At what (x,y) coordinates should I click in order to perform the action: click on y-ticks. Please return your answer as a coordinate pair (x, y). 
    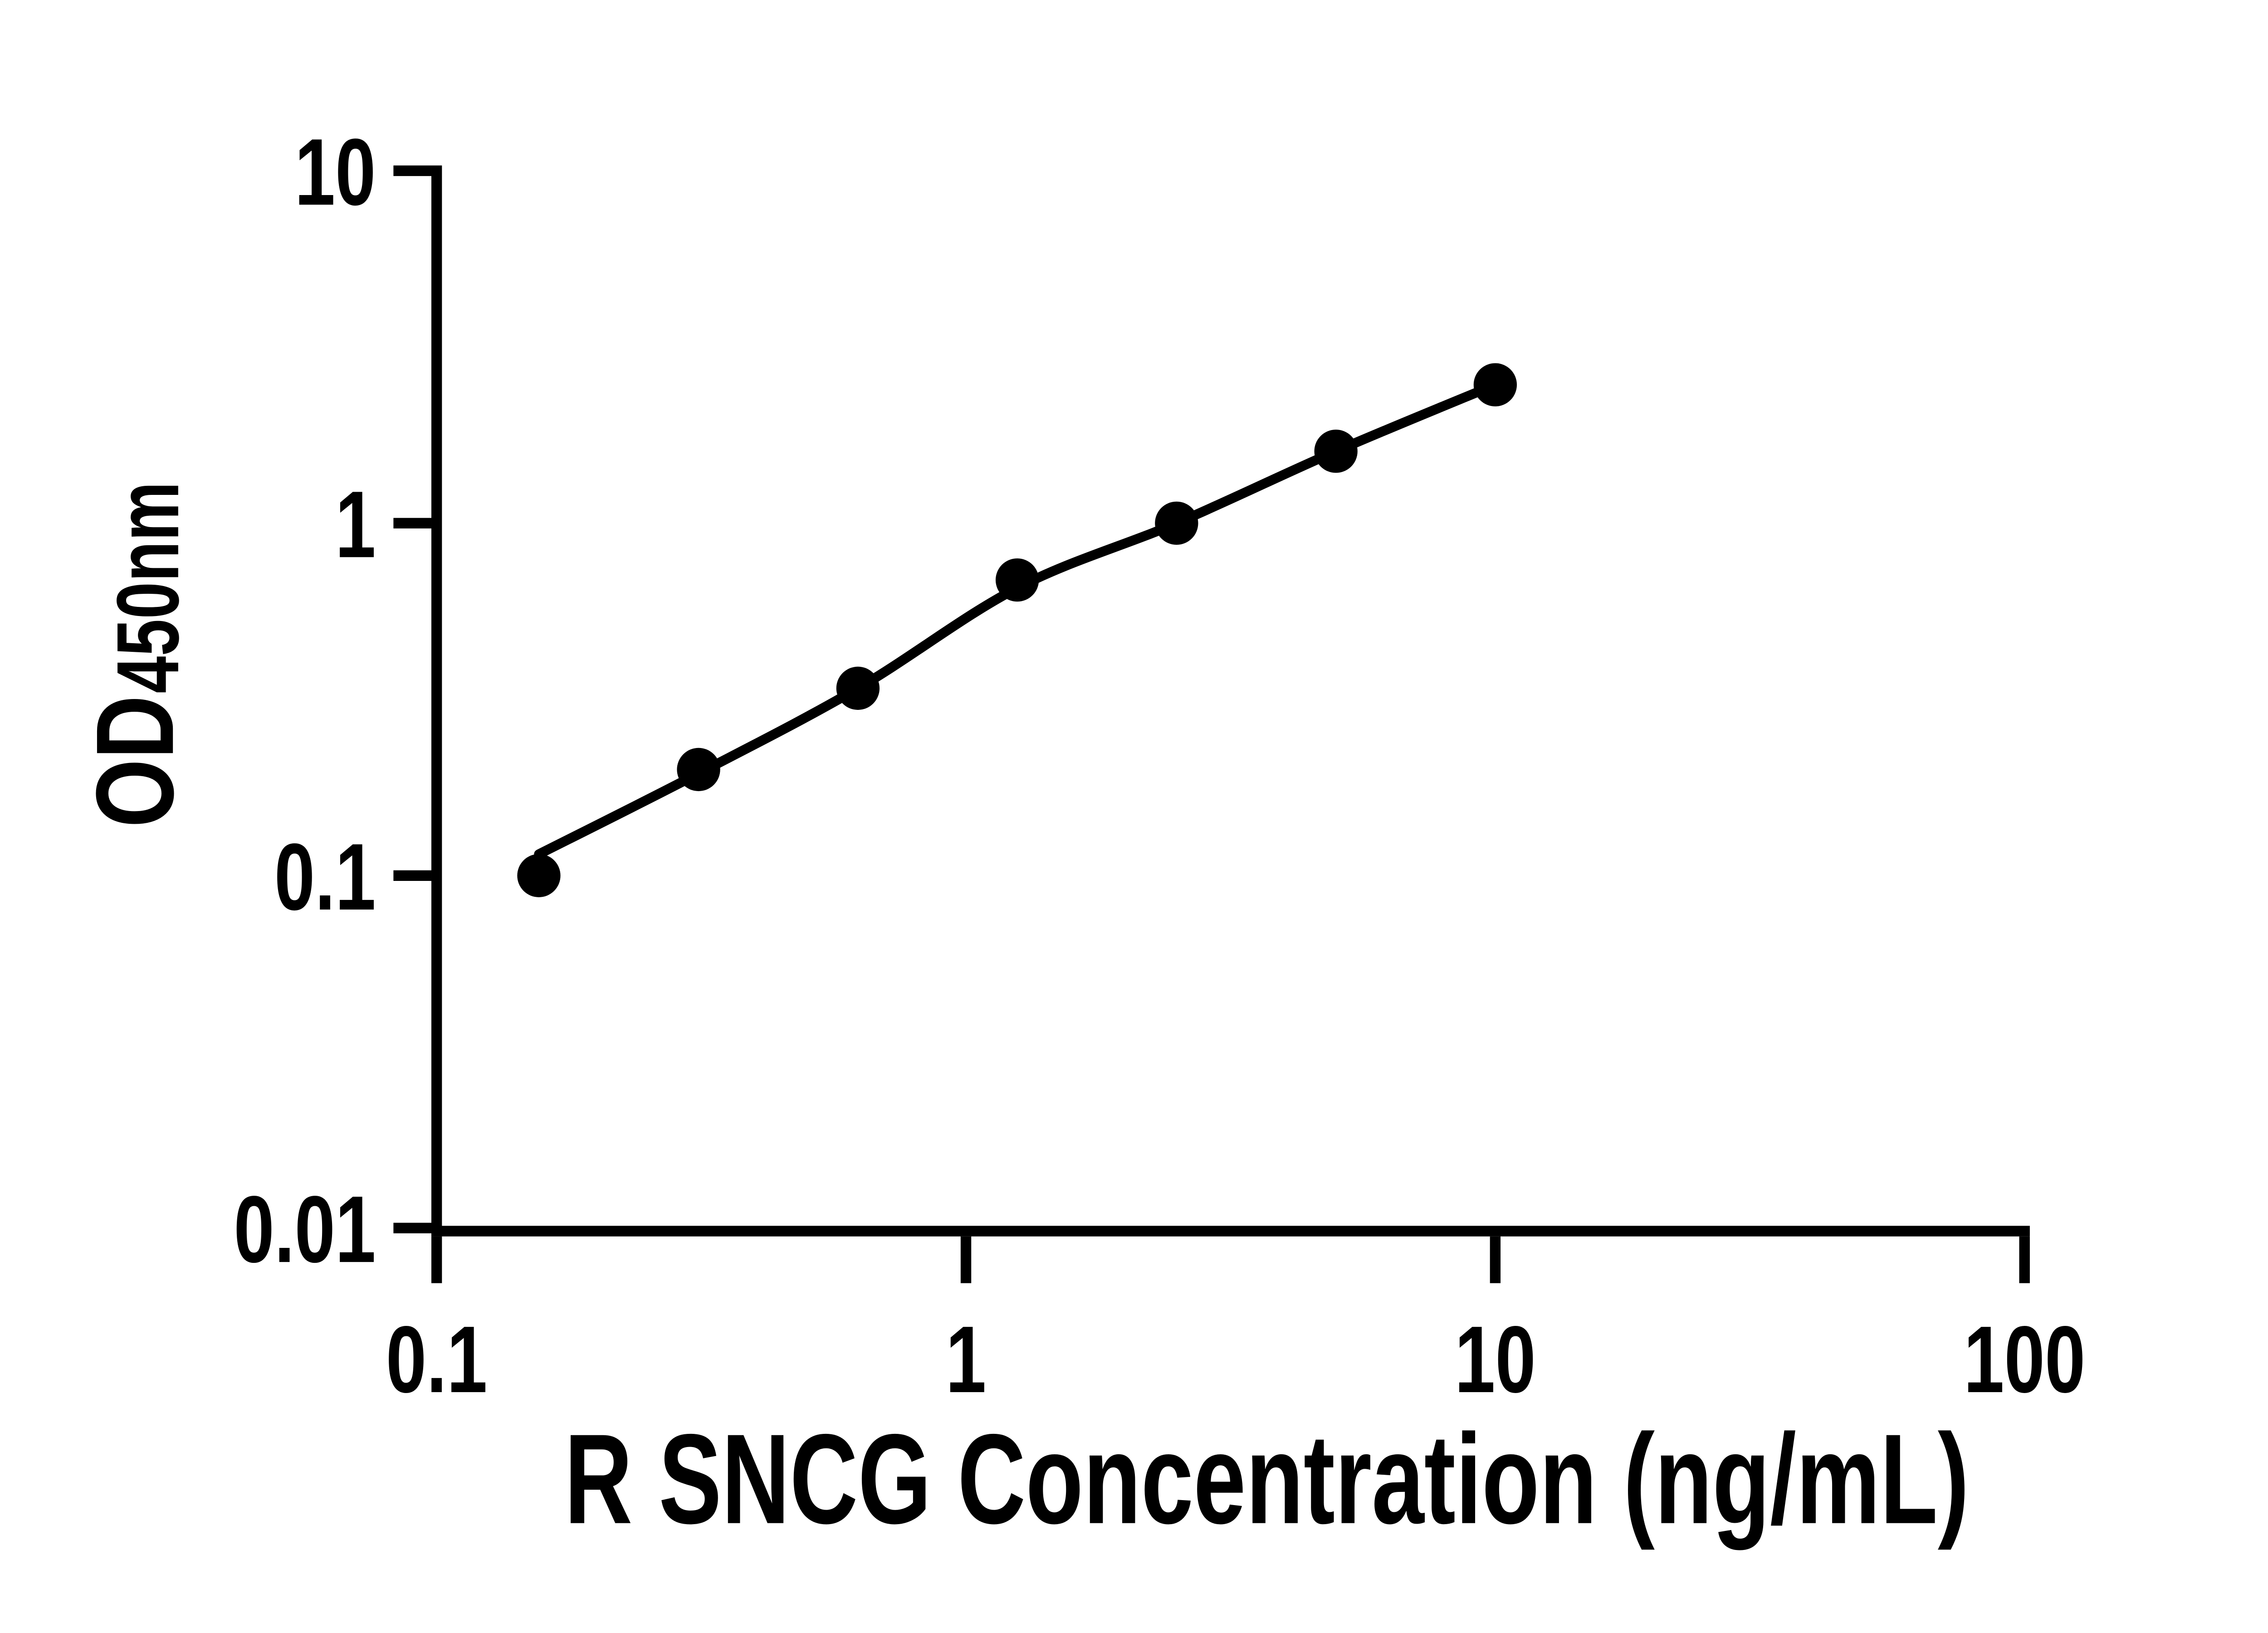
    Looking at the image, I should click on (412, 699).